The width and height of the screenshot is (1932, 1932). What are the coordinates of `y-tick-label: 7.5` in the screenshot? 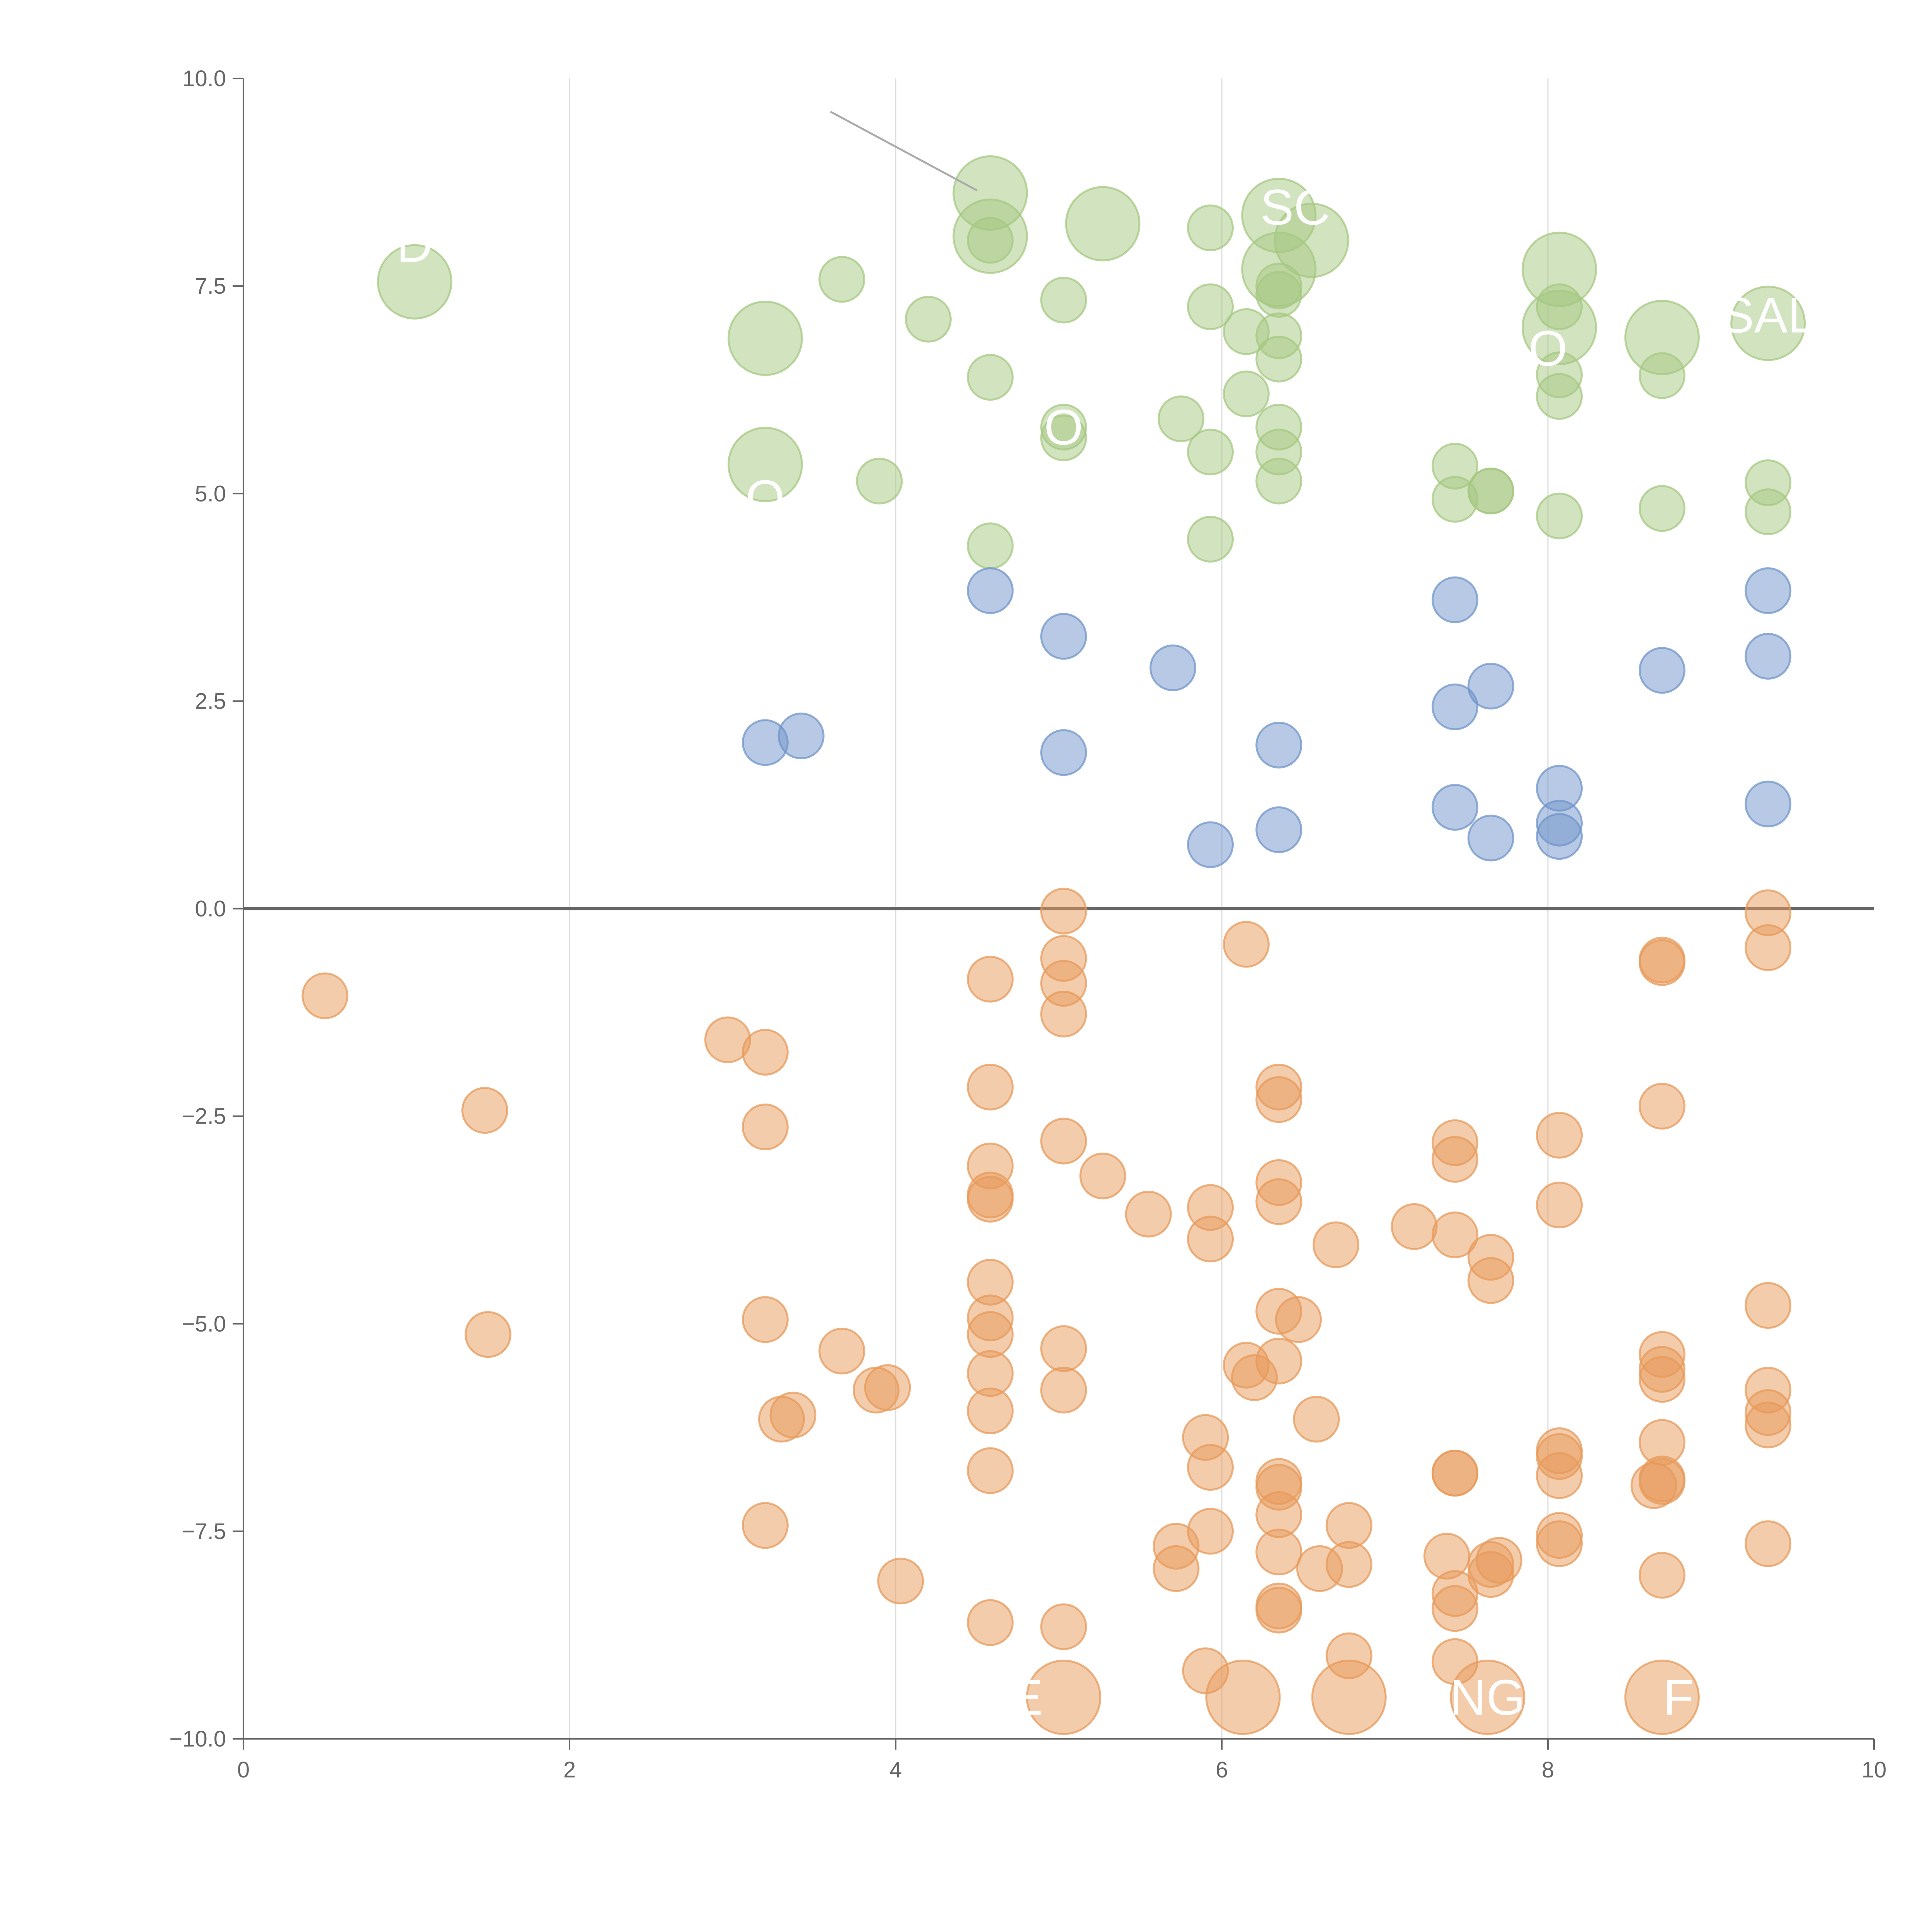 It's located at (211, 287).